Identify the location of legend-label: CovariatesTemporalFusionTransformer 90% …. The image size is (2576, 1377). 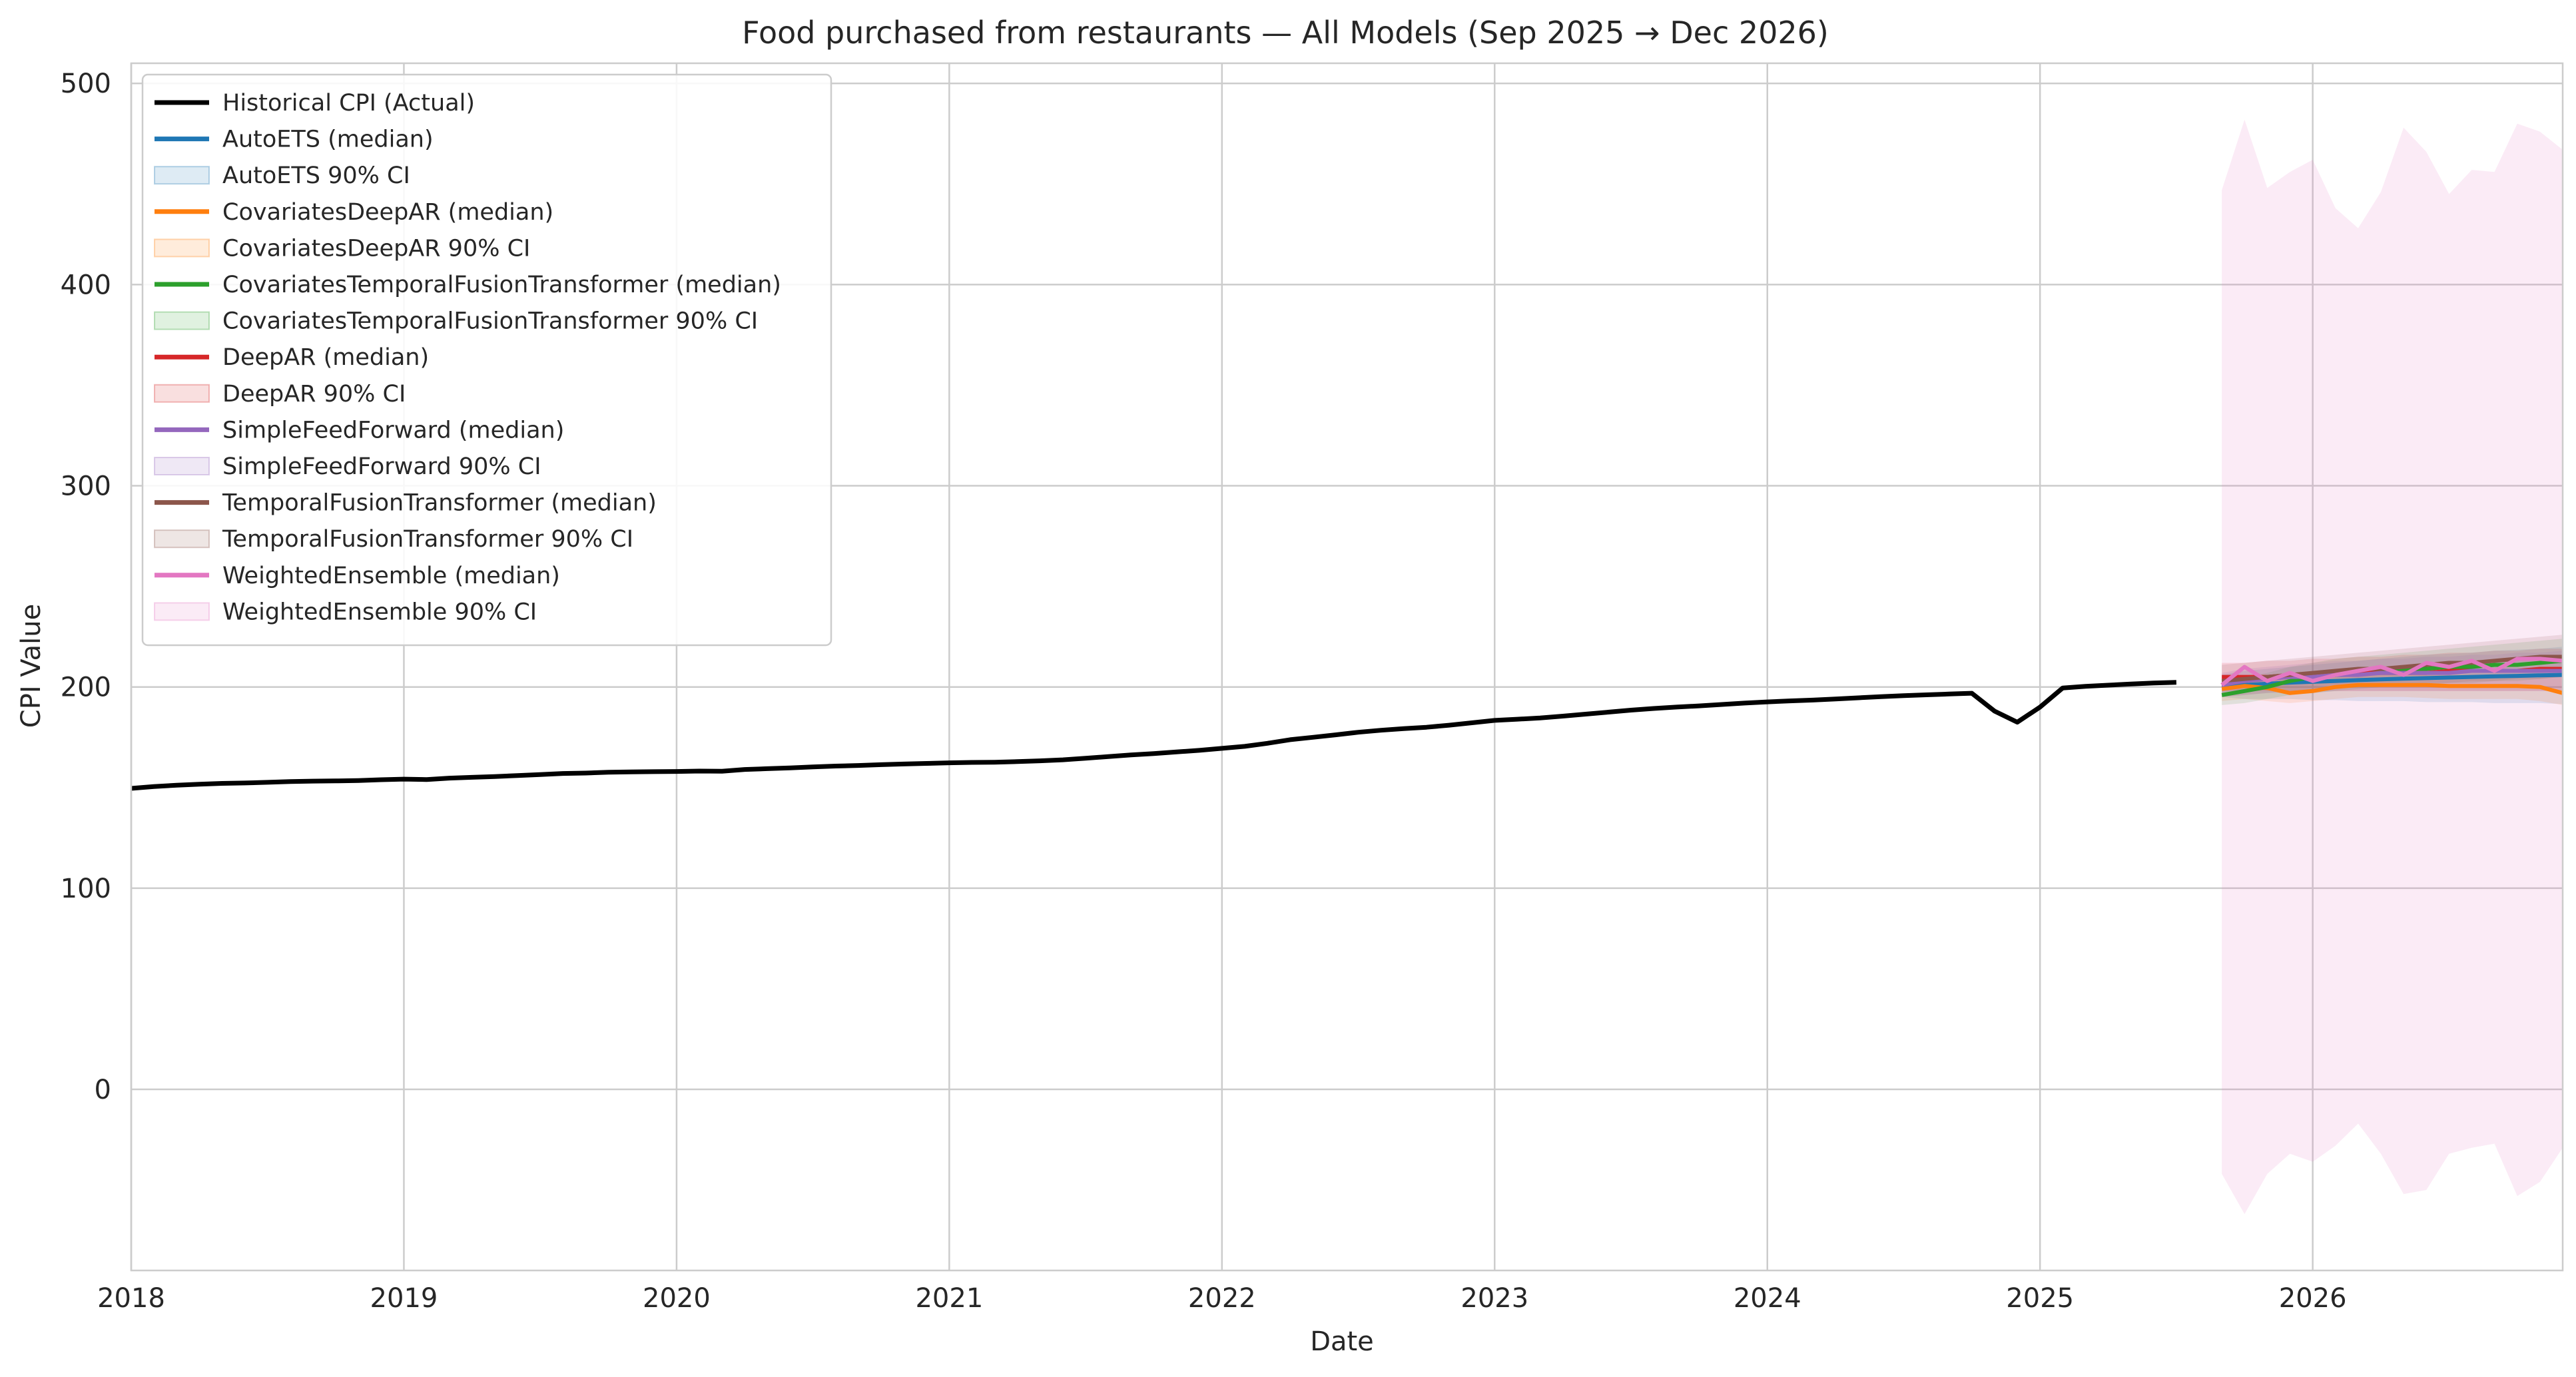
(490, 321).